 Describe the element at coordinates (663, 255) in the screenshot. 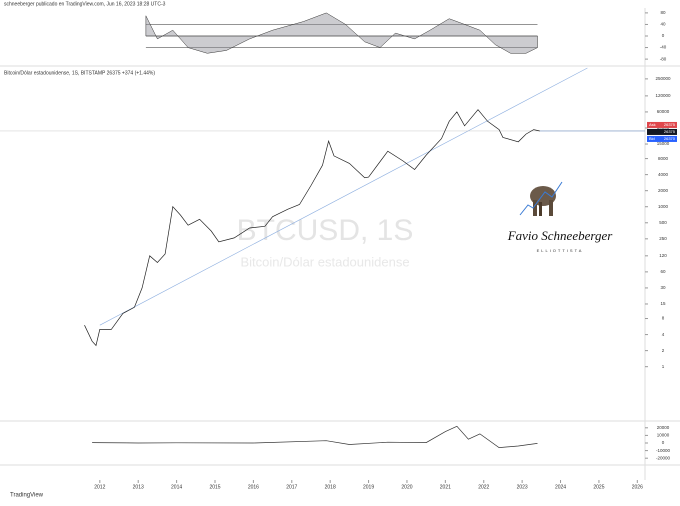

I see `y-tick-label: 120` at that location.